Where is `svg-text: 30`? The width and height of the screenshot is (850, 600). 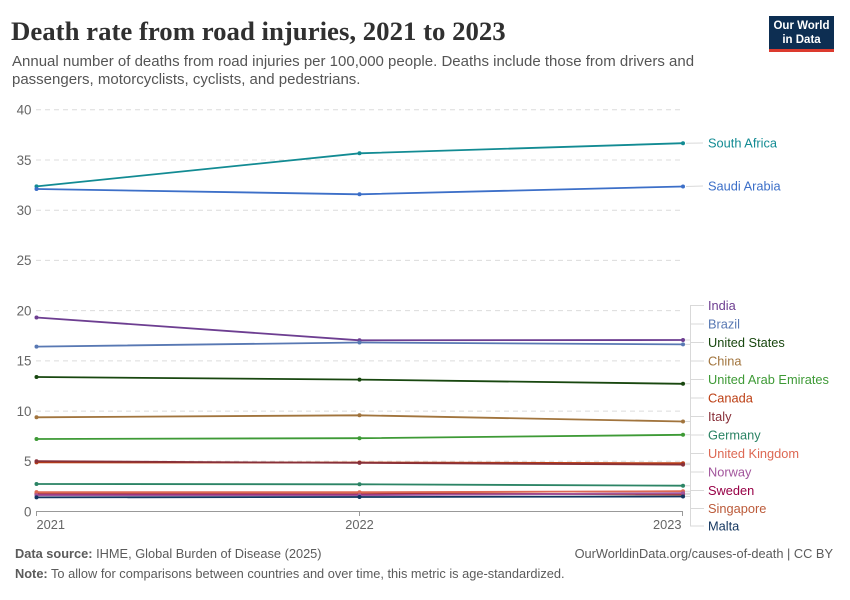 svg-text: 30 is located at coordinates (24, 210).